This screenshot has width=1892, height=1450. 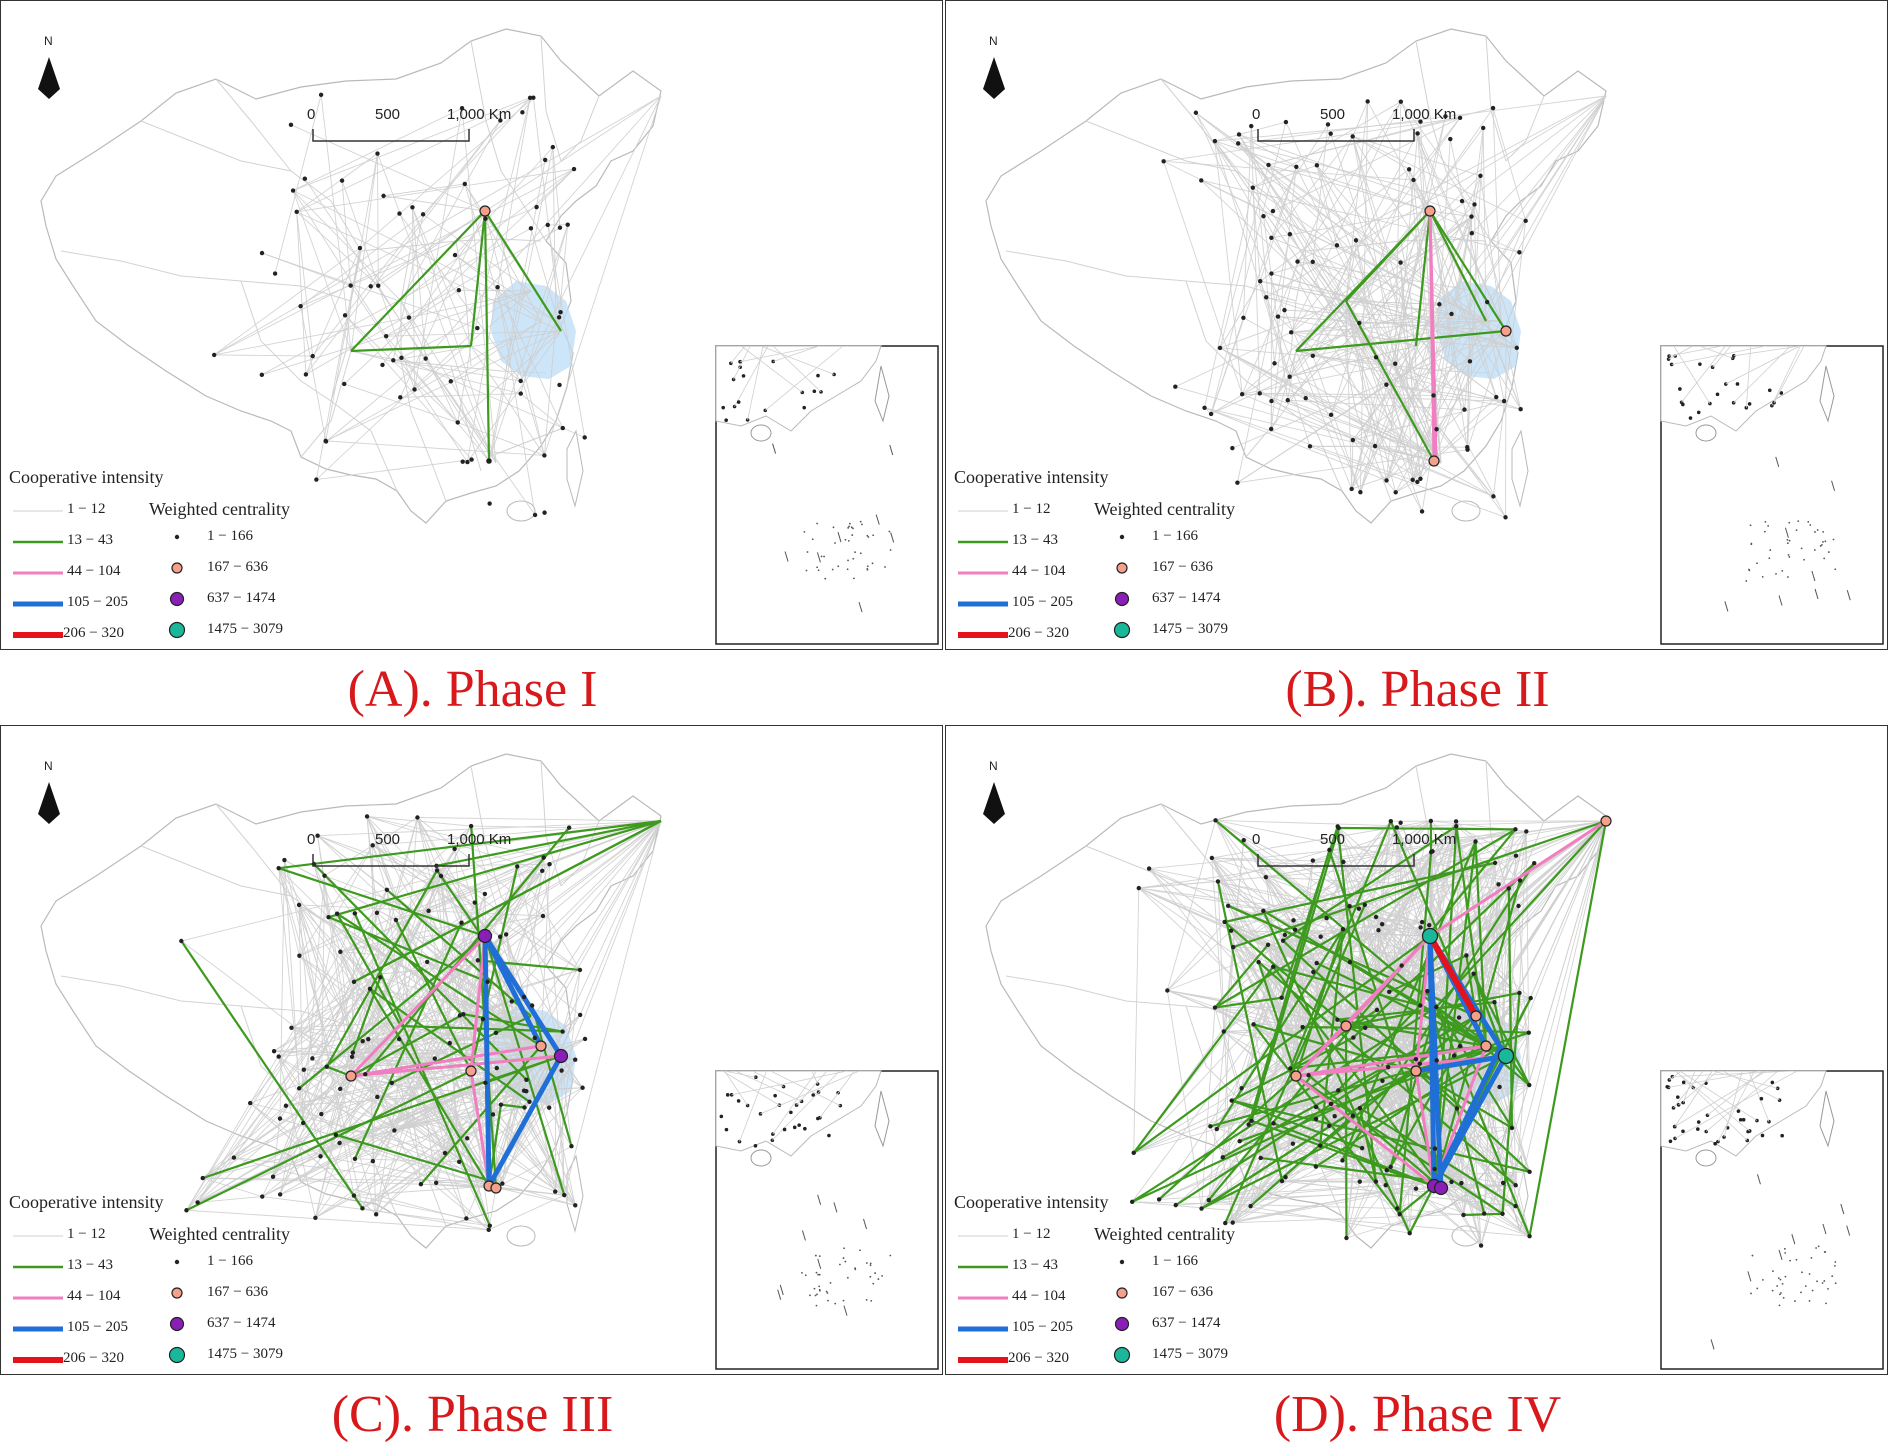 What do you see at coordinates (237, 567) in the screenshot?
I see `legend-label-centrality: 167 − 636` at bounding box center [237, 567].